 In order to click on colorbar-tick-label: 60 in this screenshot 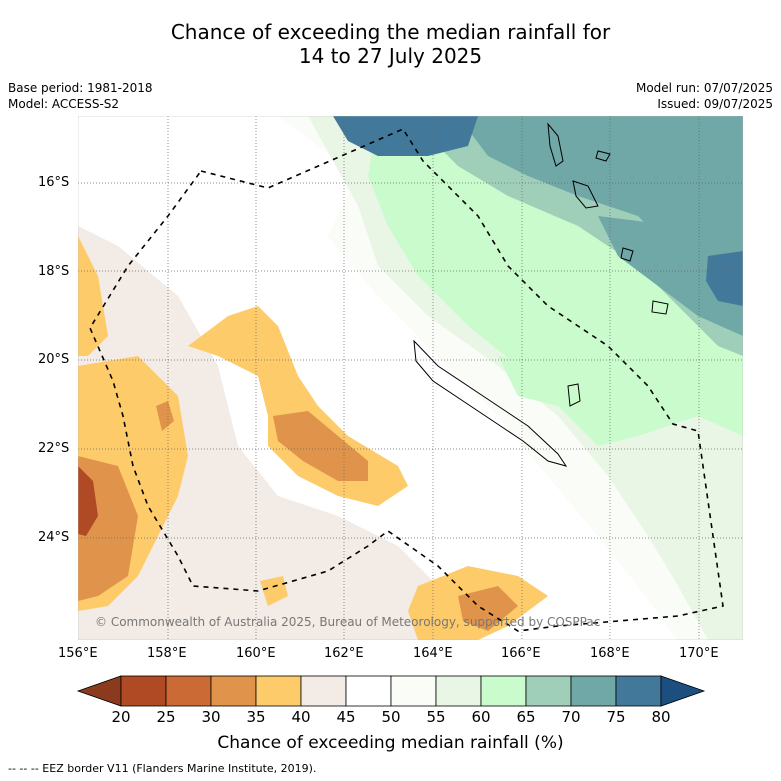, I will do `click(480, 717)`.